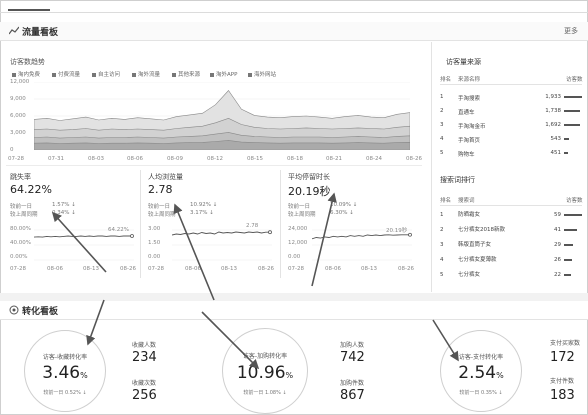  Describe the element at coordinates (511, 264) in the screenshot. I see `keyword-row: 4 七分裤女夏薄款 26` at that location.